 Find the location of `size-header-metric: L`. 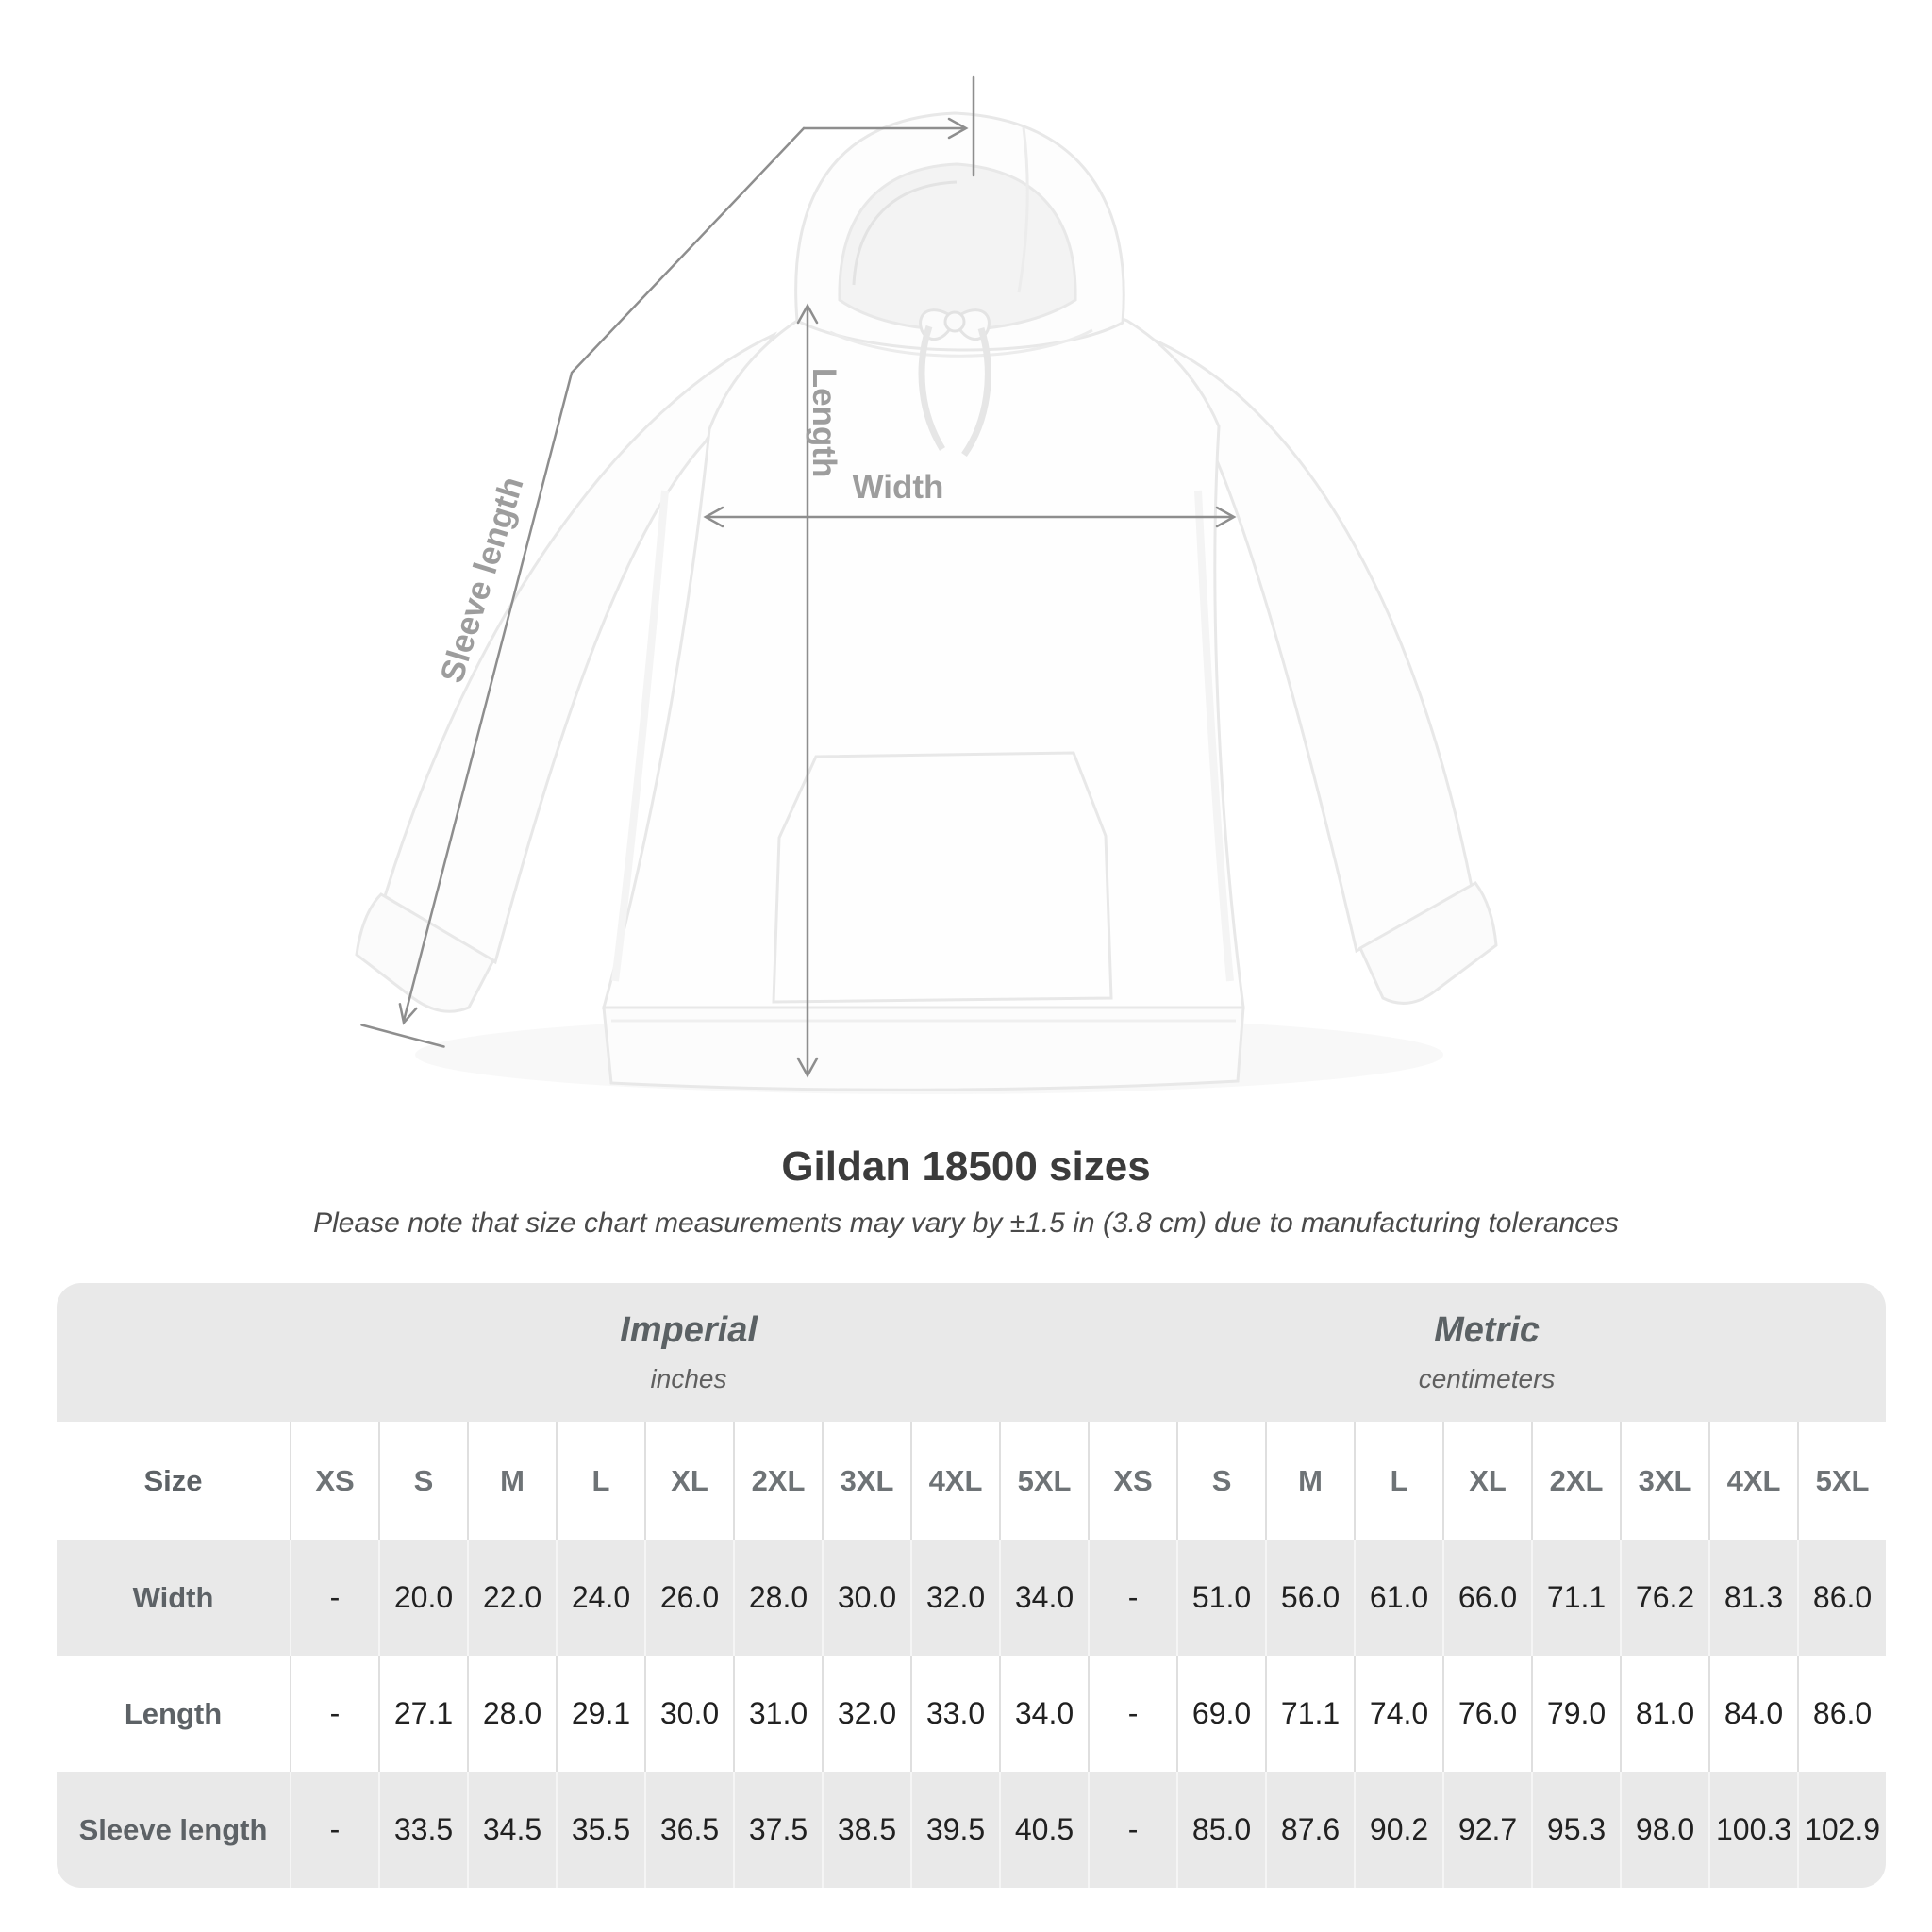

size-header-metric: L is located at coordinates (1398, 1481).